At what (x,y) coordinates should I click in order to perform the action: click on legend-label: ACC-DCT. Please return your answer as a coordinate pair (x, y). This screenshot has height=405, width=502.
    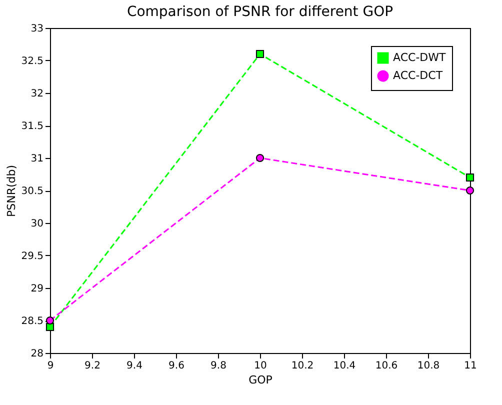
    Looking at the image, I should click on (418, 75).